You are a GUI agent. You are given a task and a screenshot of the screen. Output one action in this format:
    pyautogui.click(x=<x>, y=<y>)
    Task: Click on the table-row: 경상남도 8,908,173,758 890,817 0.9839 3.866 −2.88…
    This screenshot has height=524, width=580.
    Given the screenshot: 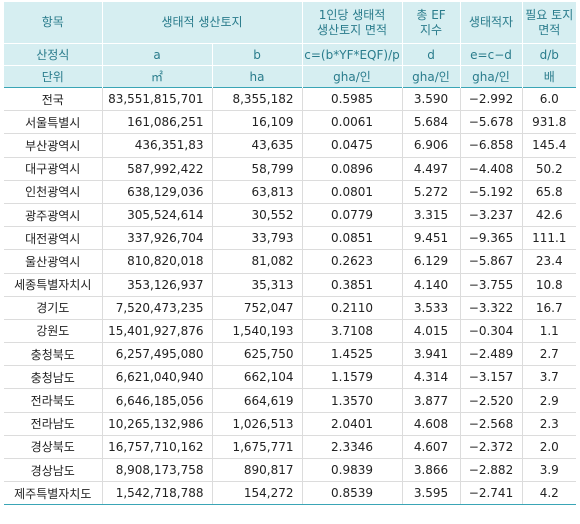 What is the action you would take?
    pyautogui.click(x=290, y=470)
    